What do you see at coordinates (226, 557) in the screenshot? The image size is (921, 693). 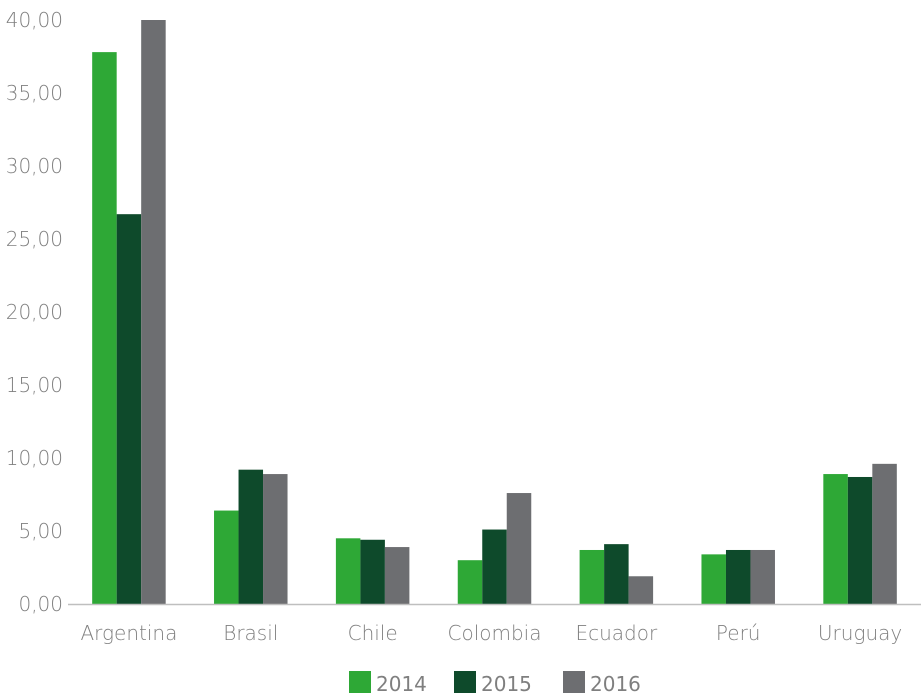 I see `bar-2014-brasil` at bounding box center [226, 557].